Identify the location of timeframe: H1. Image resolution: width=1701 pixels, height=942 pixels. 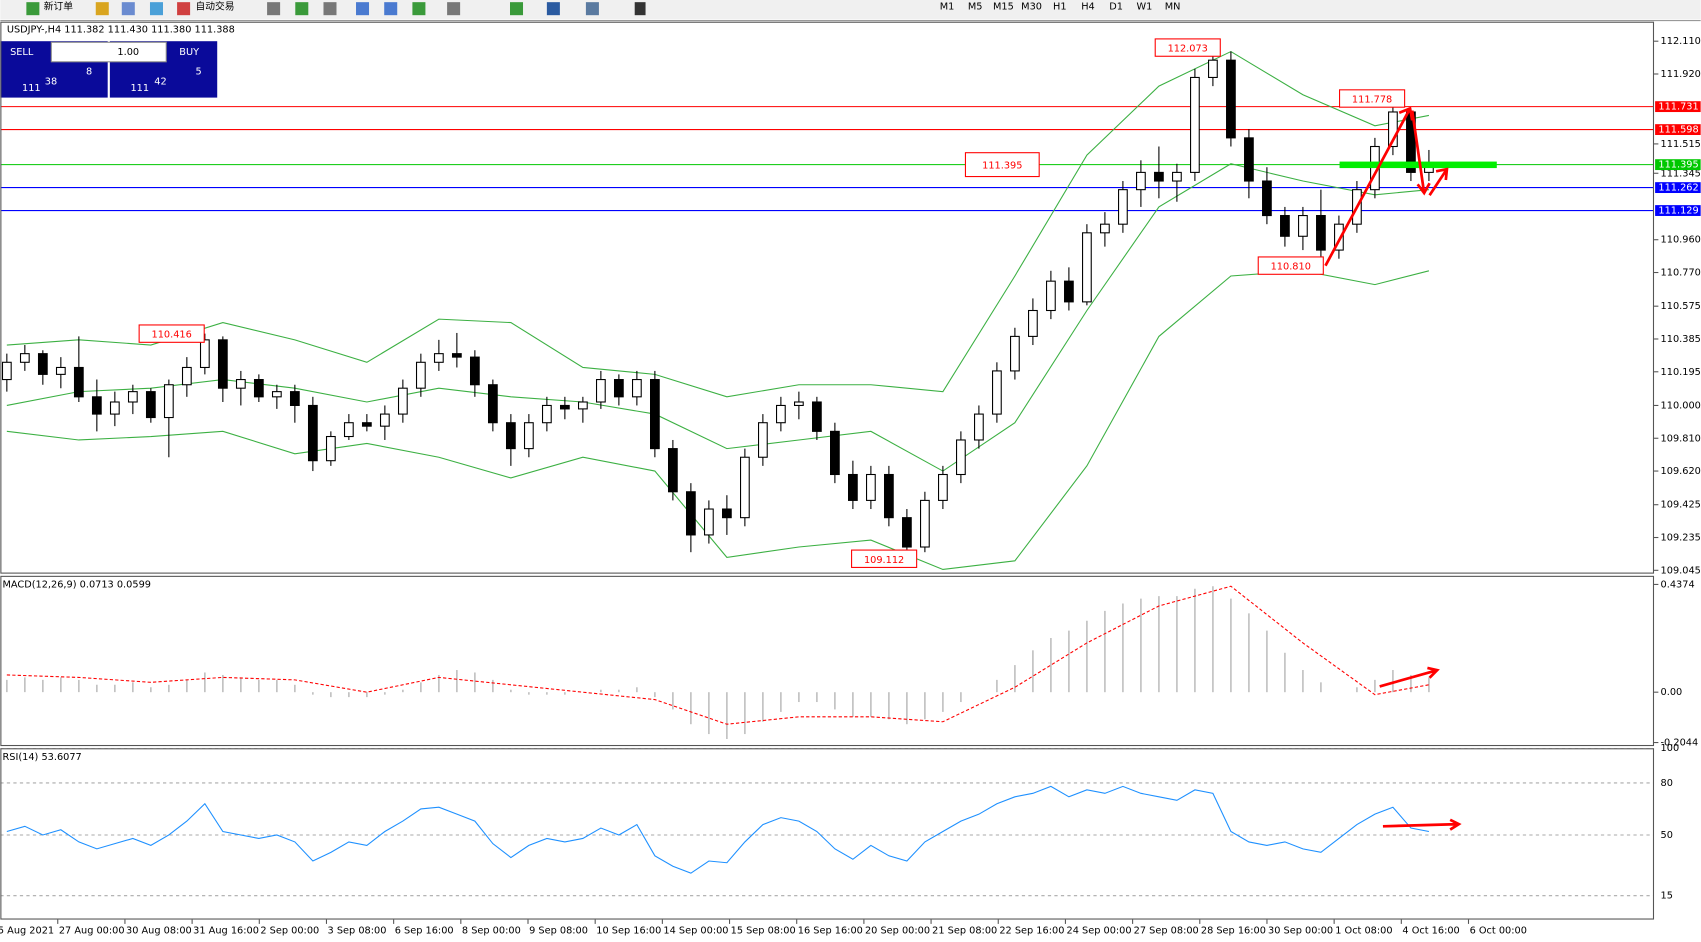
(1060, 7).